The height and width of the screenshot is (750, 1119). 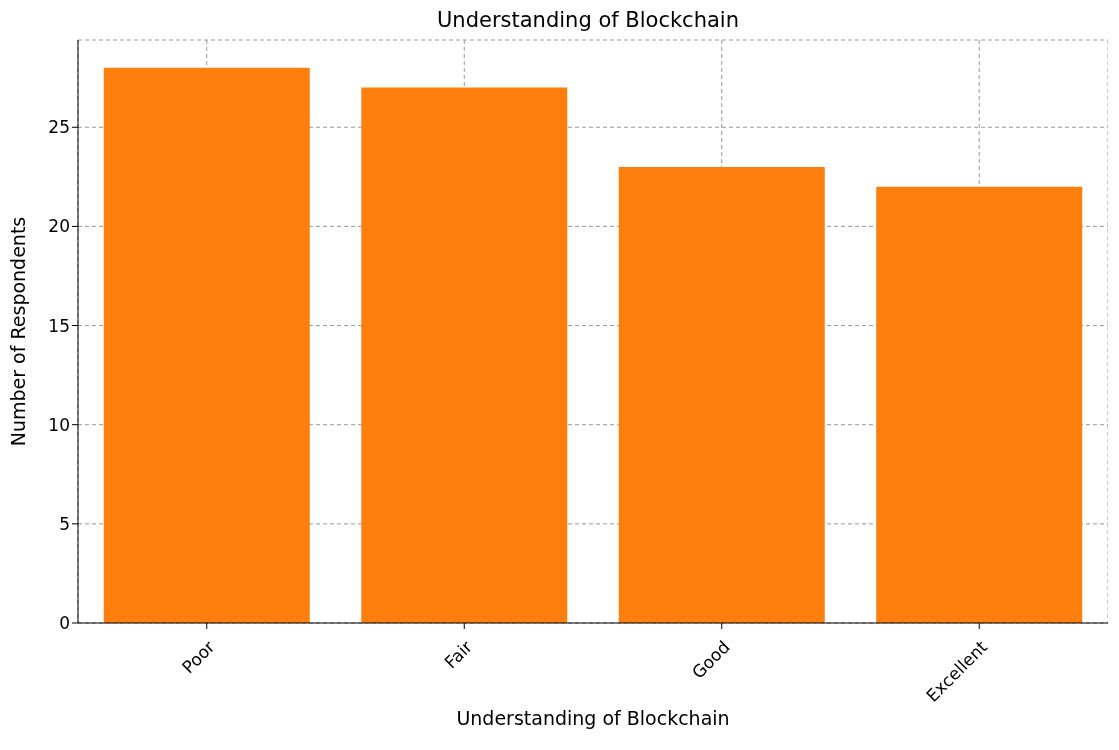 I want to click on y-tick-label: 5, so click(x=64, y=523).